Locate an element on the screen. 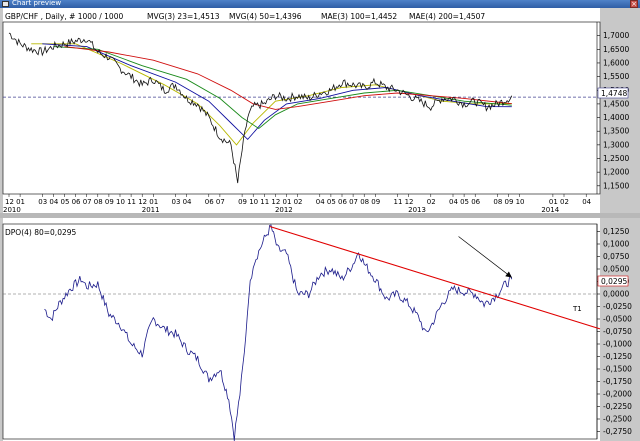 This screenshot has width=640, height=441. dpo-y-tick-label: -0,2500 is located at coordinates (617, 419).